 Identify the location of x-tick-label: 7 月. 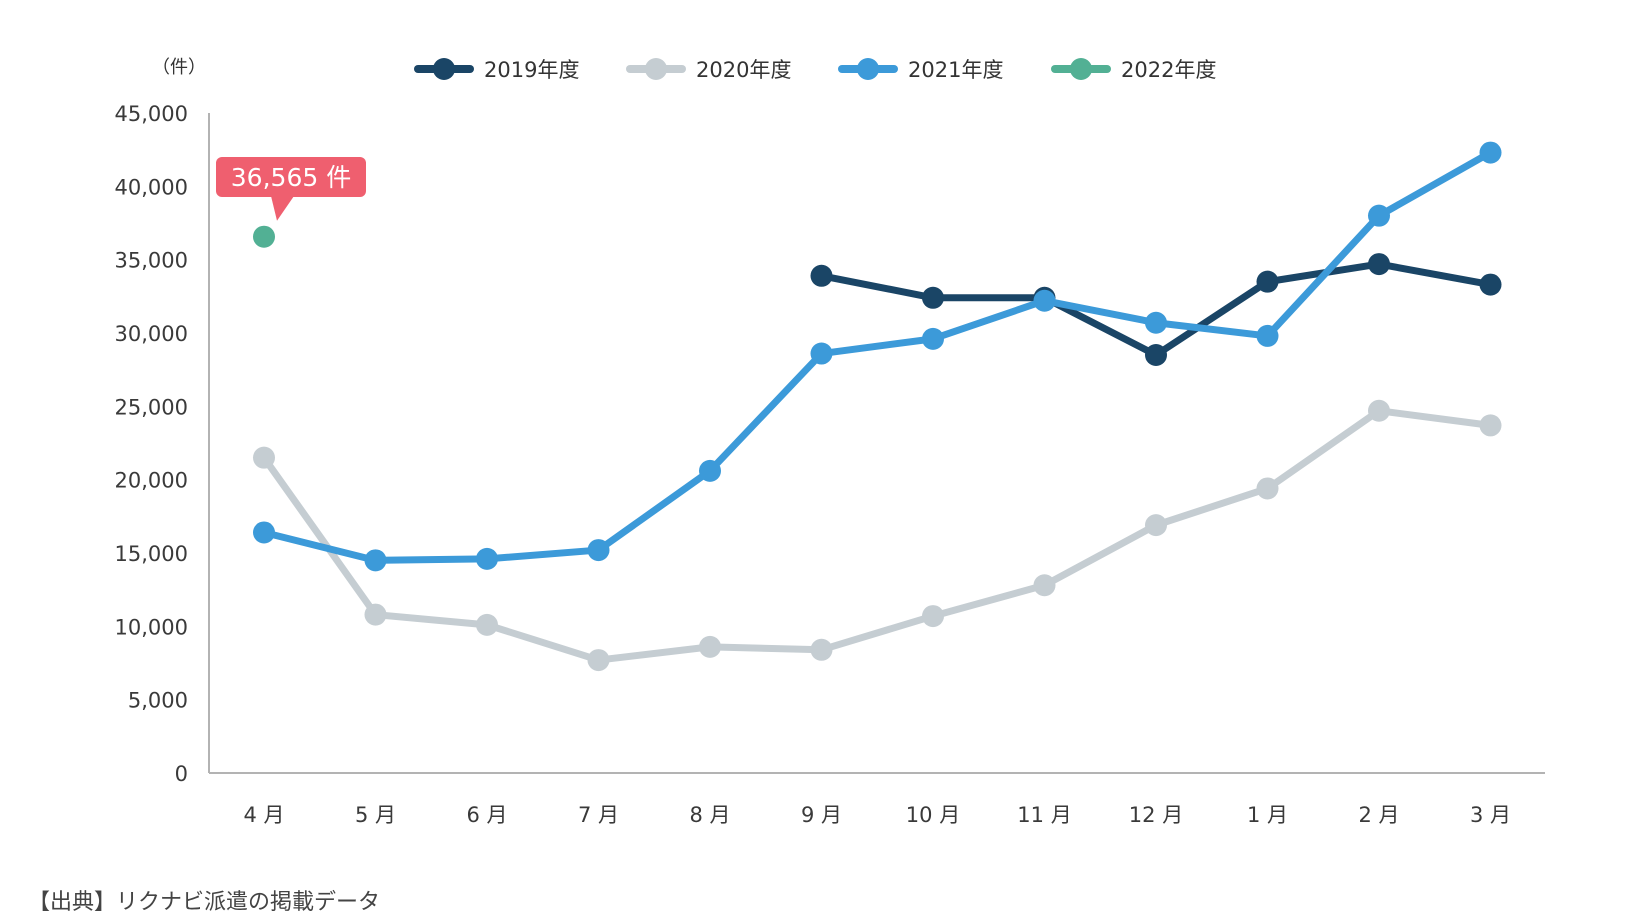
(598, 815).